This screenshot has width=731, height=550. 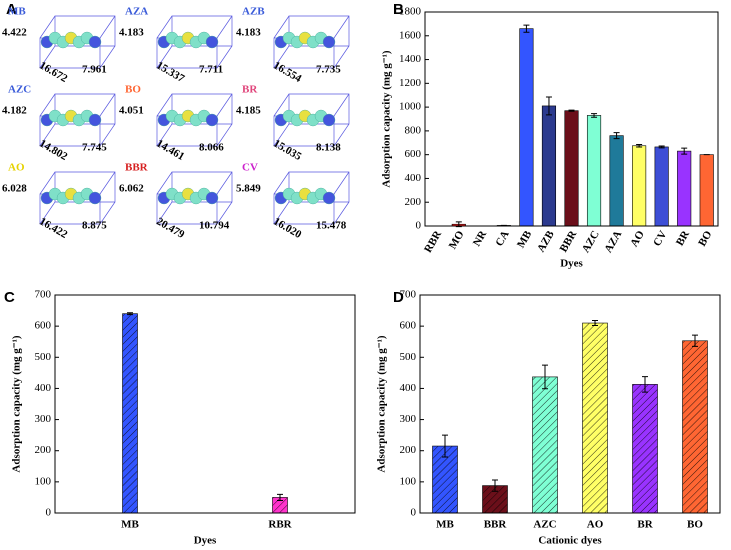 What do you see at coordinates (214, 226) in the screenshot?
I see `width: 10.794` at bounding box center [214, 226].